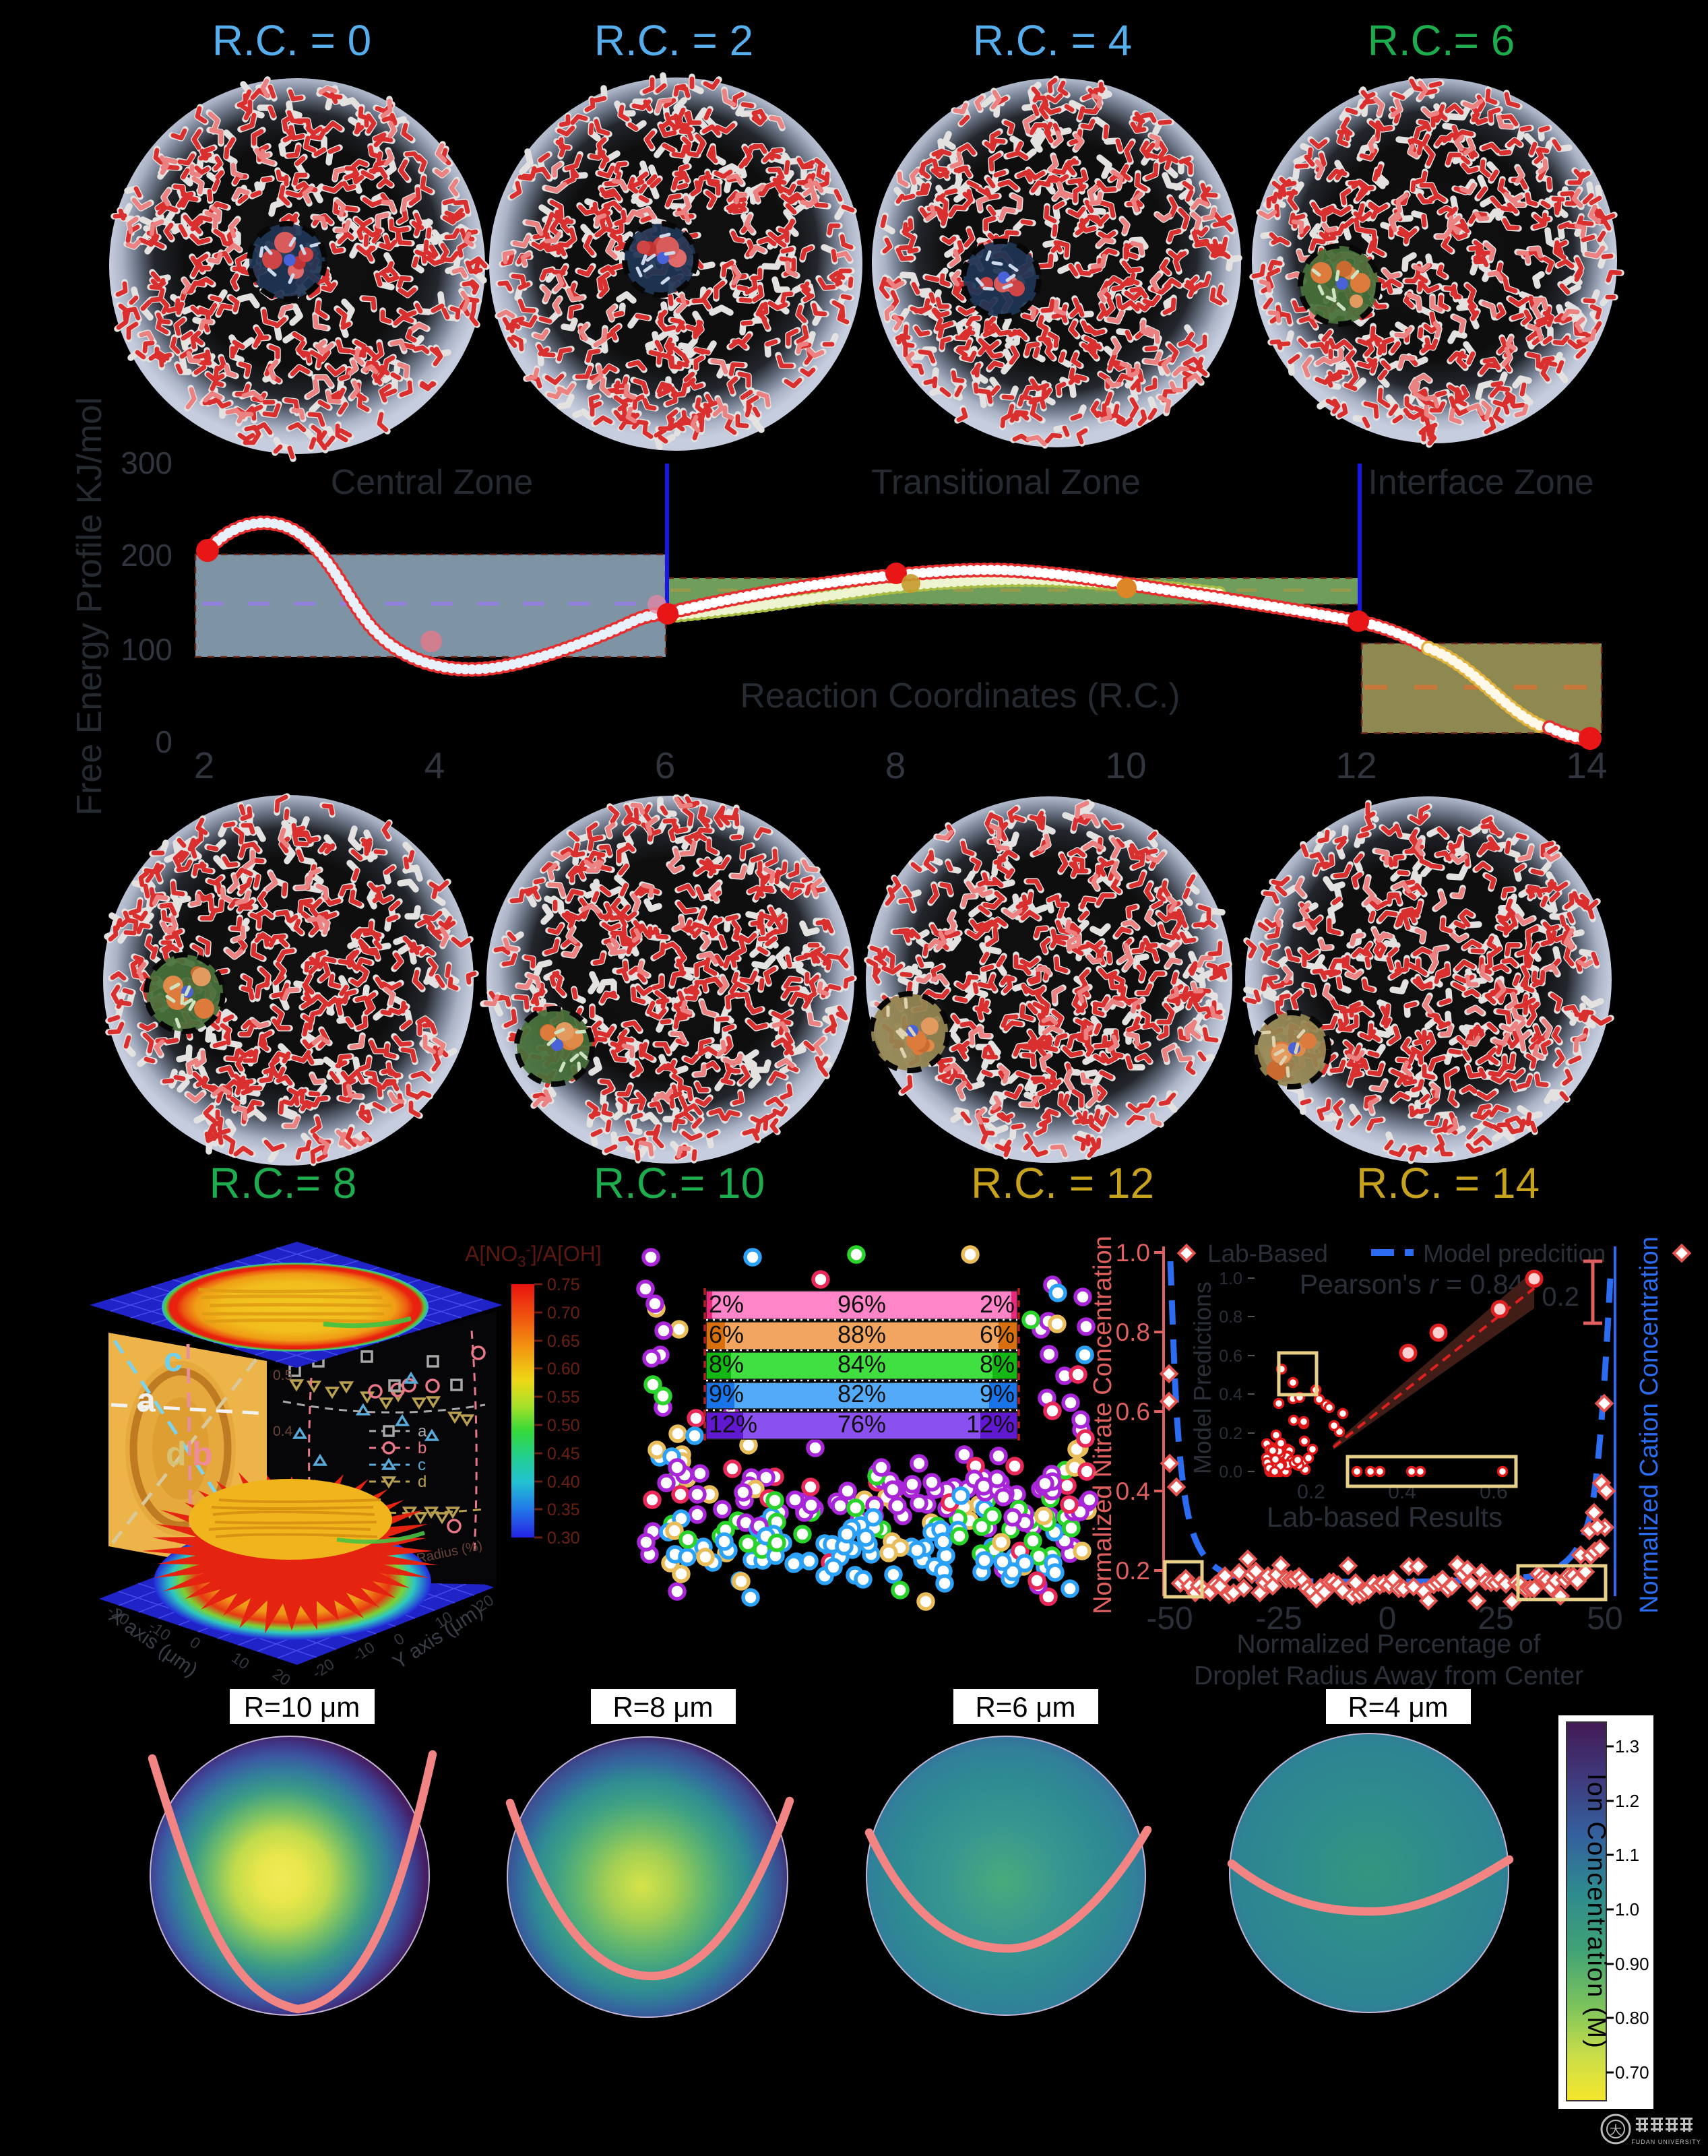  Describe the element at coordinates (533, 1255) in the screenshot. I see `svg-text: A[NO3-]/A[OH]` at that location.